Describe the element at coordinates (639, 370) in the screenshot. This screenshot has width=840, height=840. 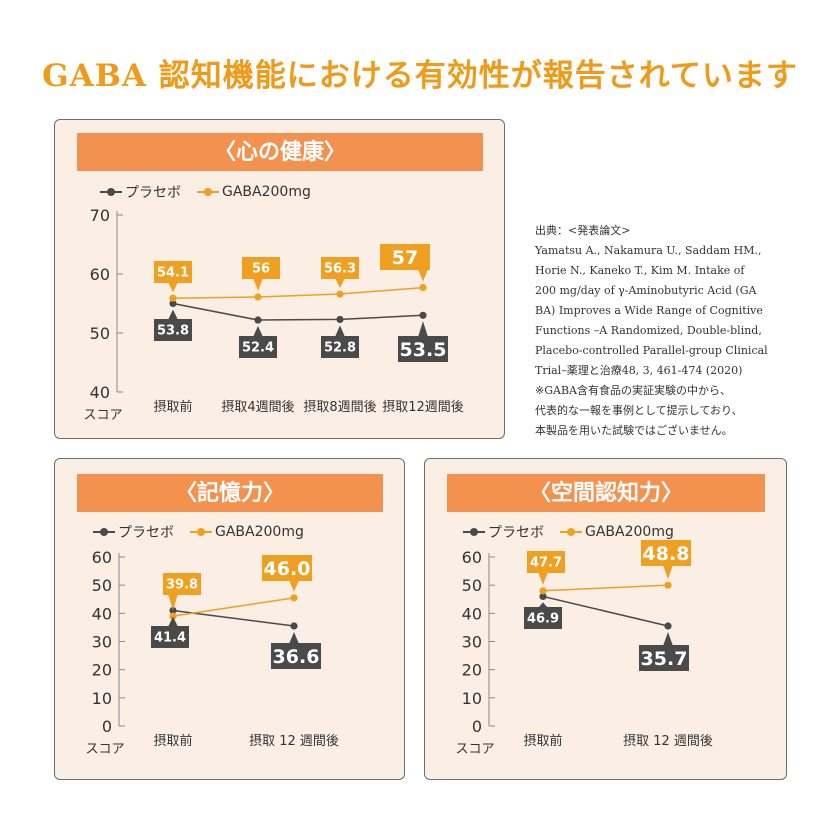
I see `source-line: Trial–薬理と治療48, 3, 461-474 (2020)` at that location.